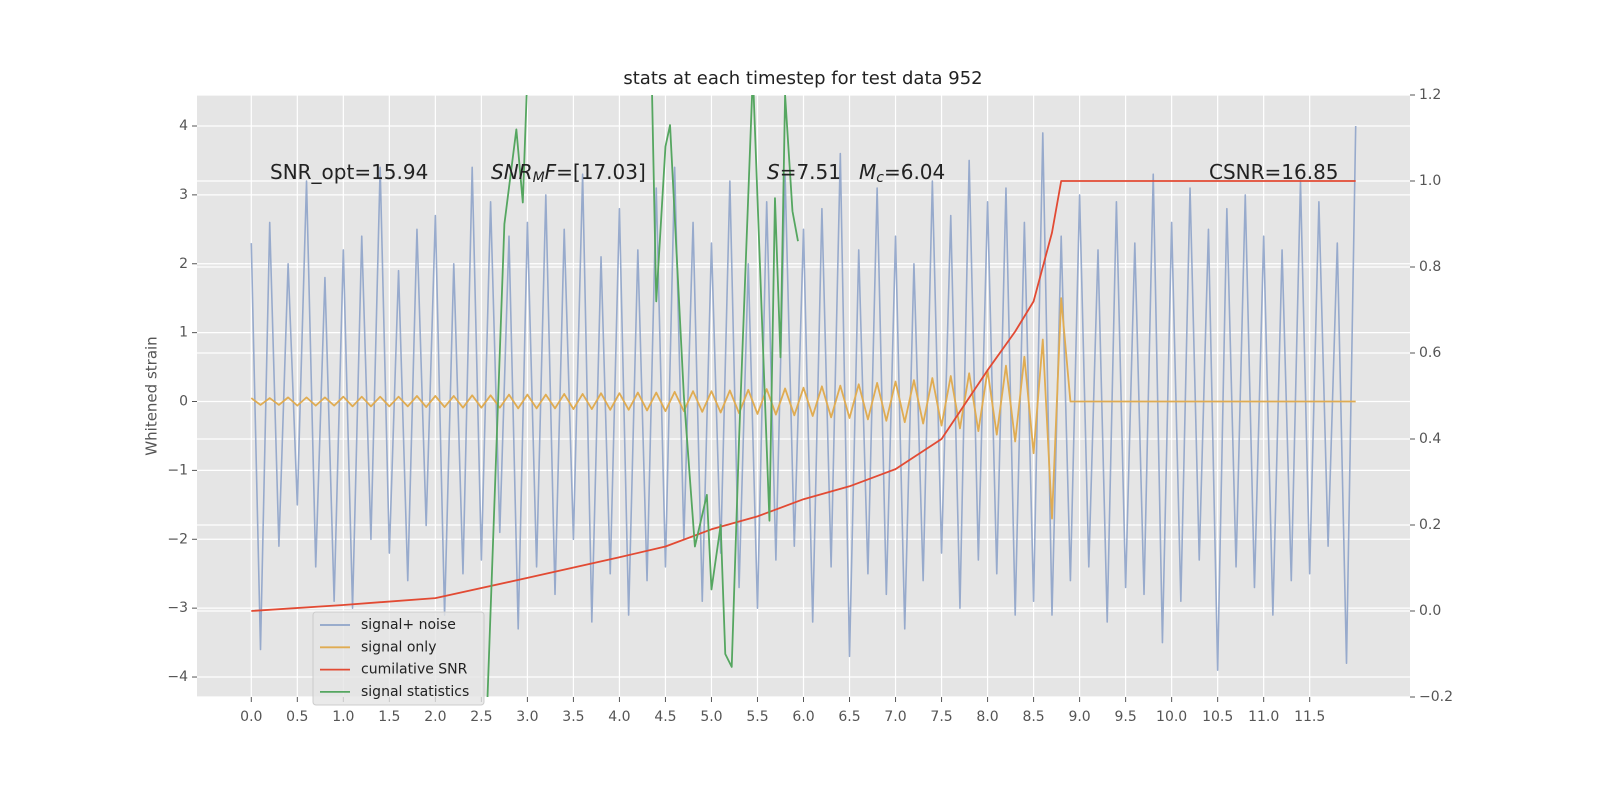 The height and width of the screenshot is (800, 1600). Describe the element at coordinates (398, 658) in the screenshot. I see `legend-box` at that location.